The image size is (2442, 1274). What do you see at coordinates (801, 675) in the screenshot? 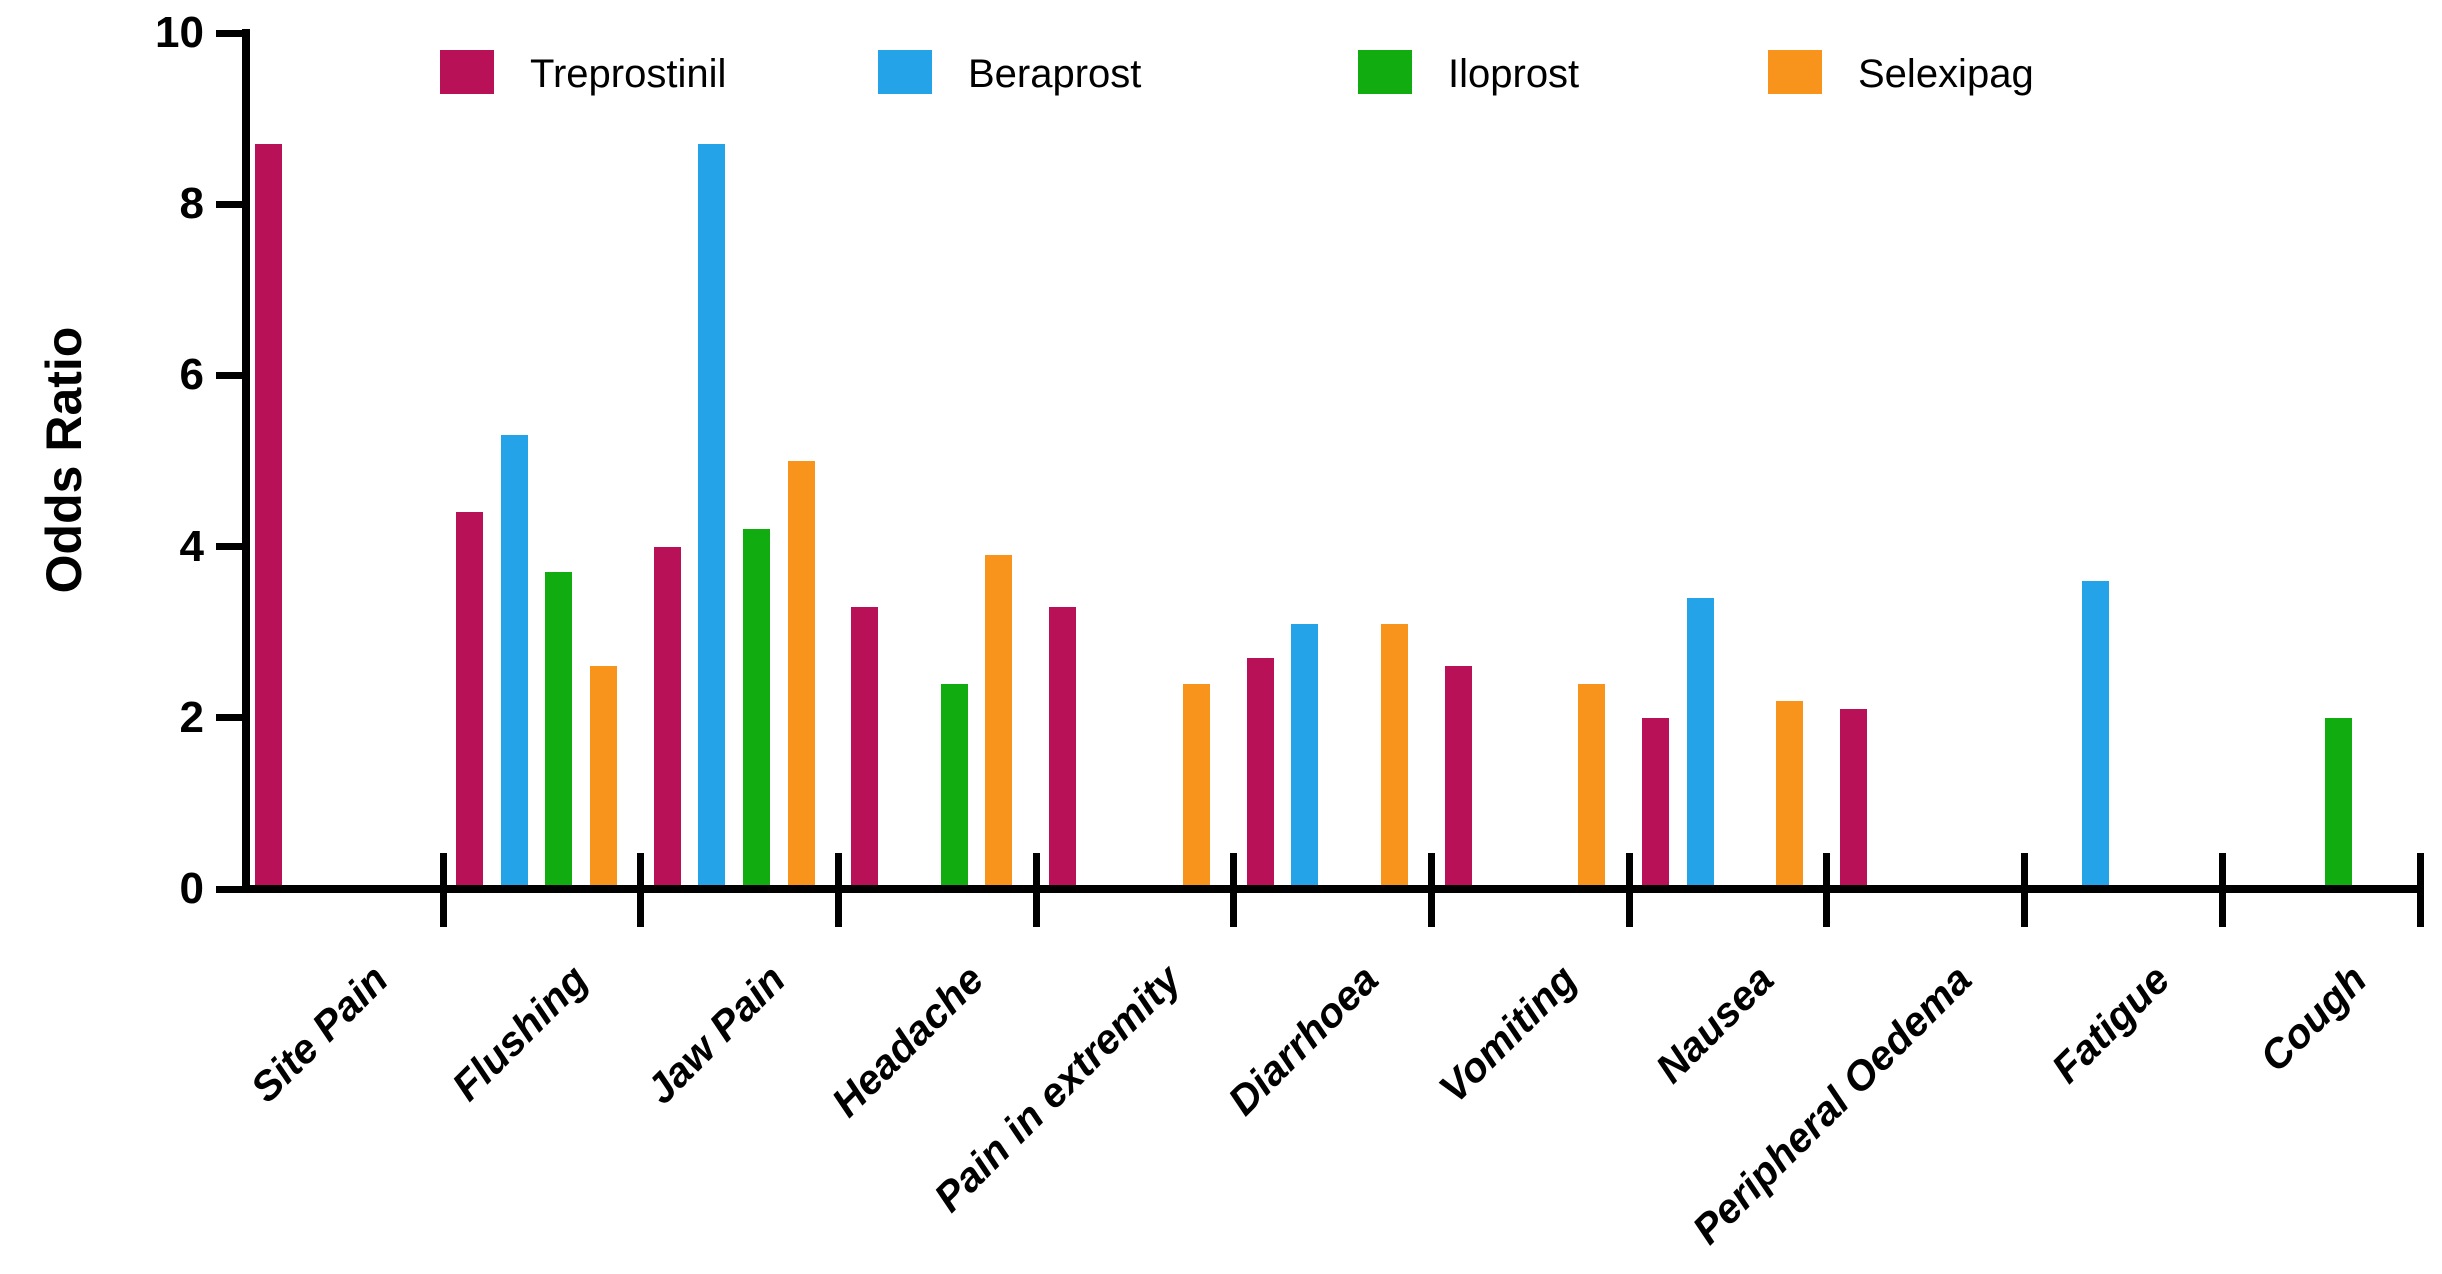
I see `bar-selexipag-jaw-pain` at bounding box center [801, 675].